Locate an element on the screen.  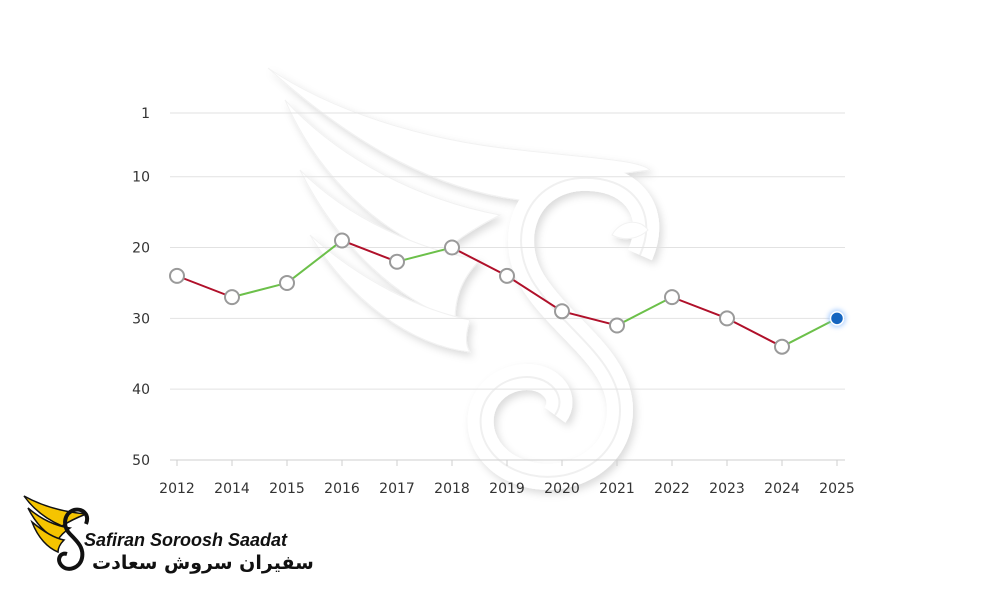
y-tick-label: 30 is located at coordinates (141, 319).